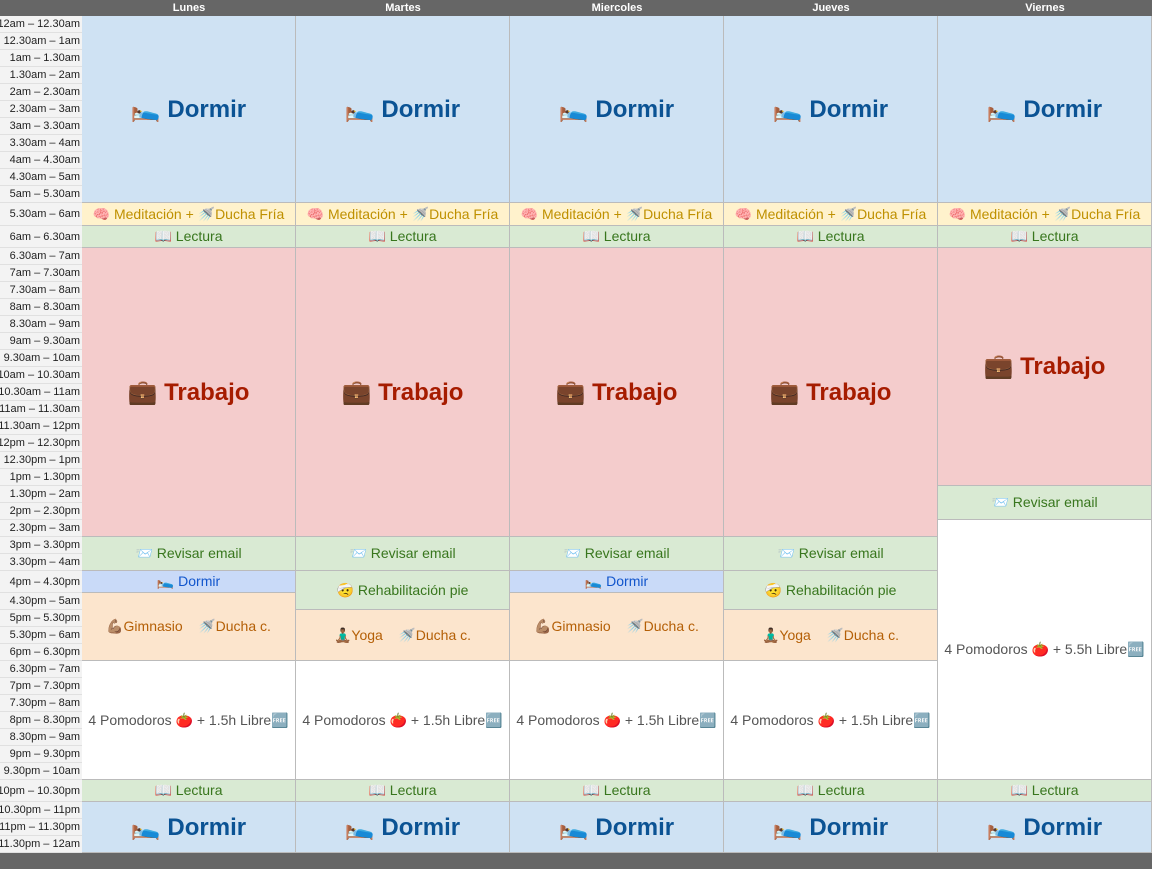 The height and width of the screenshot is (869, 1152). What do you see at coordinates (41, 58) in the screenshot?
I see `time-label: 1am – 1.30am` at bounding box center [41, 58].